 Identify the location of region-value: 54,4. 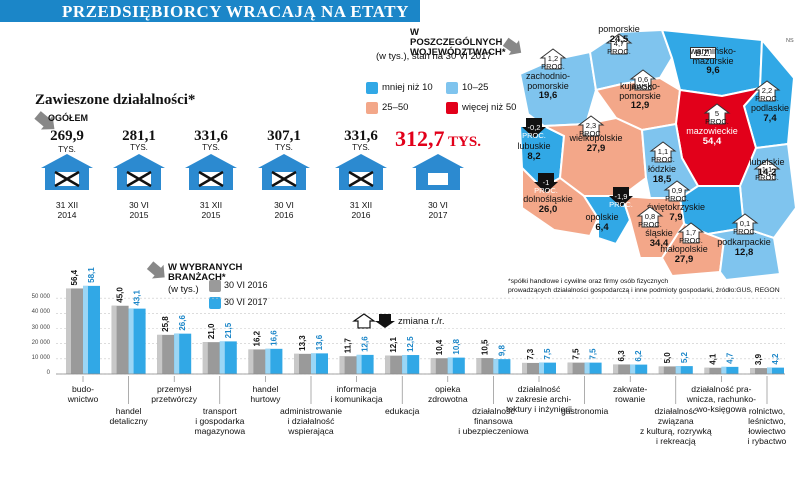
(712, 141).